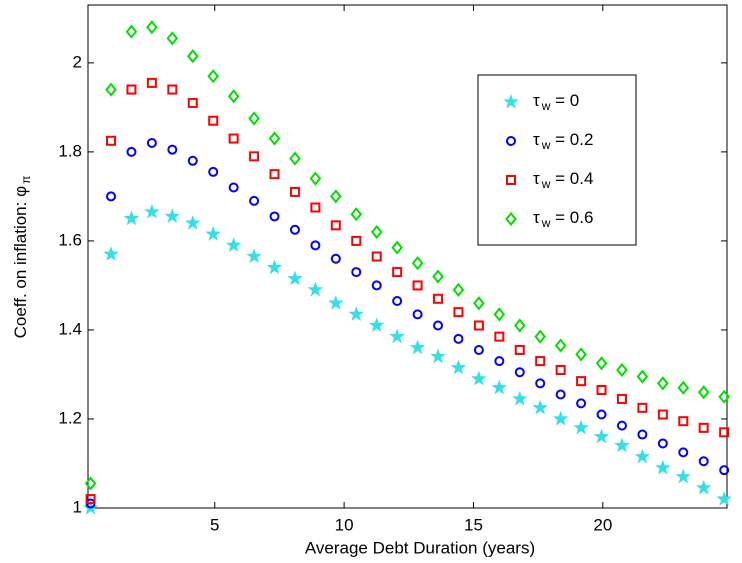 This screenshot has height=563, width=742. What do you see at coordinates (602, 524) in the screenshot?
I see `x-tick-label: 20` at bounding box center [602, 524].